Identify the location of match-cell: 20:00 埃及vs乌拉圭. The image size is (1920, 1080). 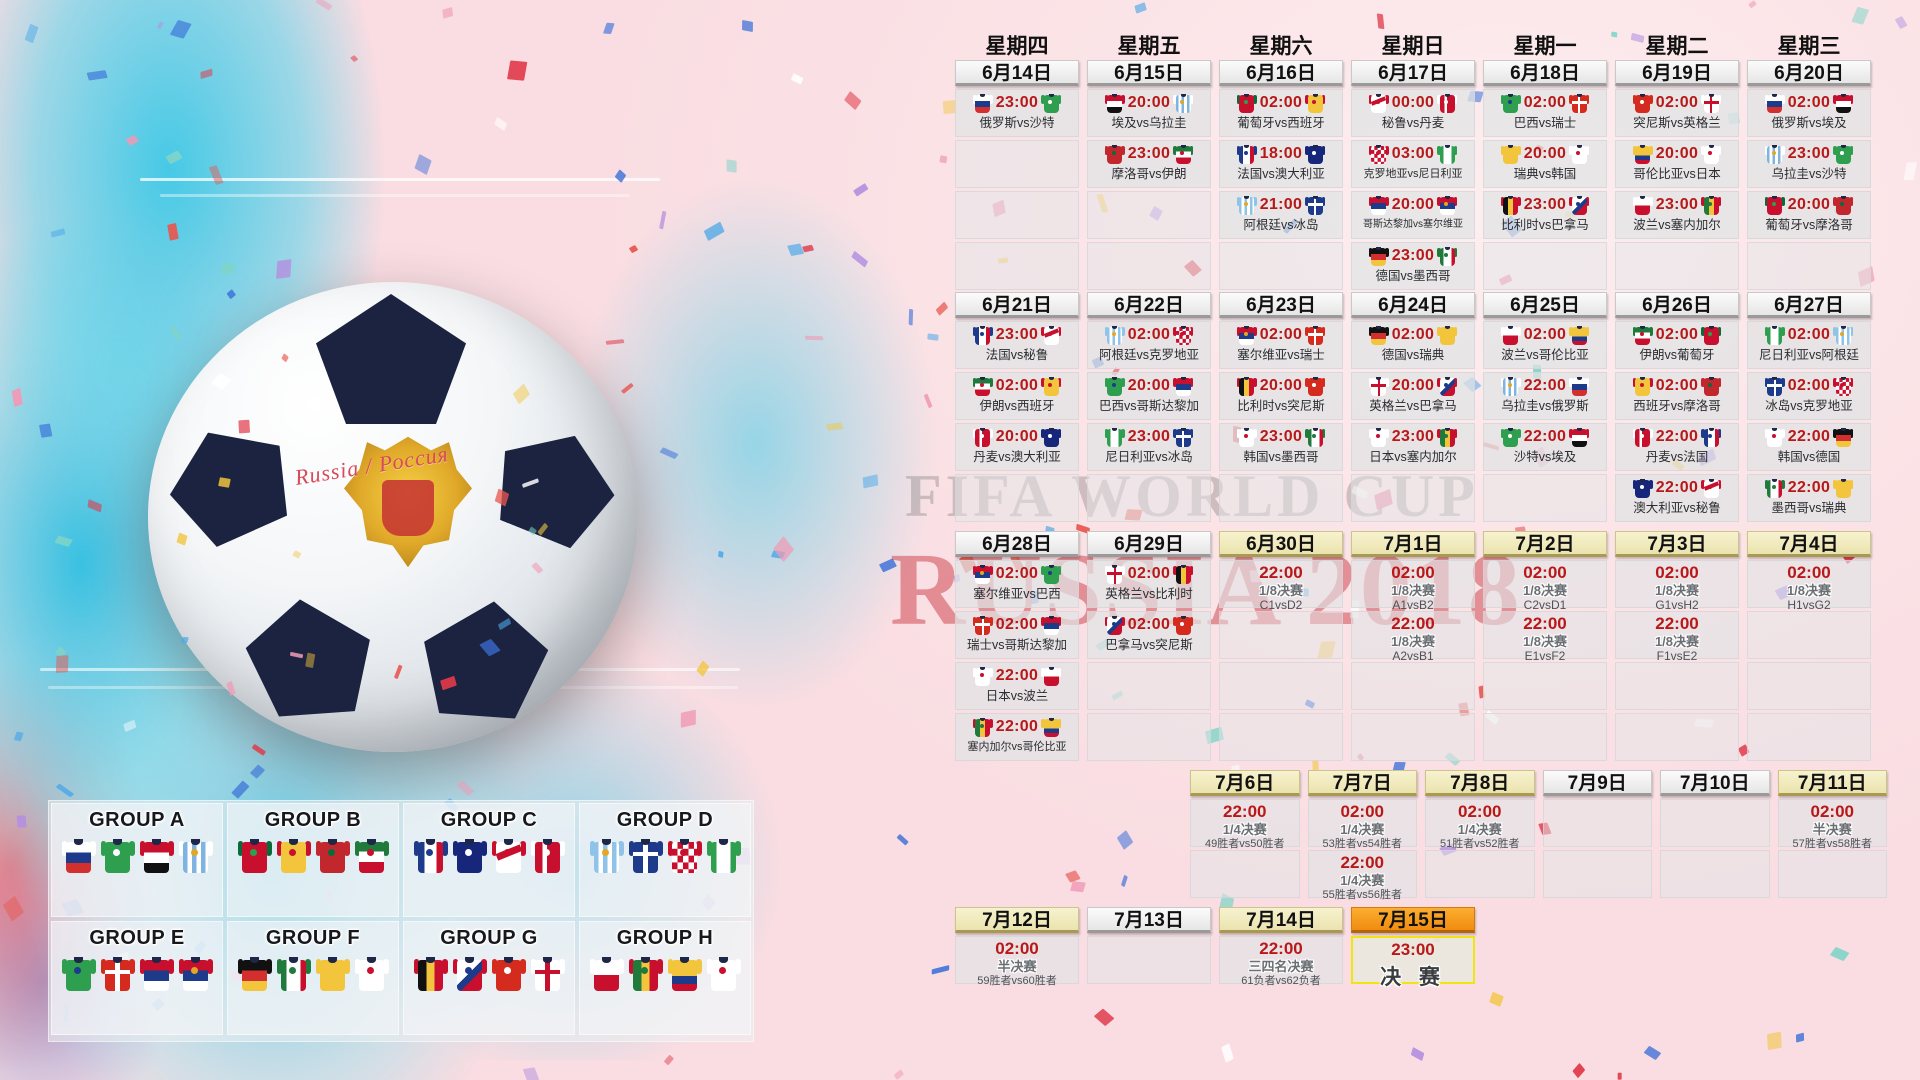
(1149, 113).